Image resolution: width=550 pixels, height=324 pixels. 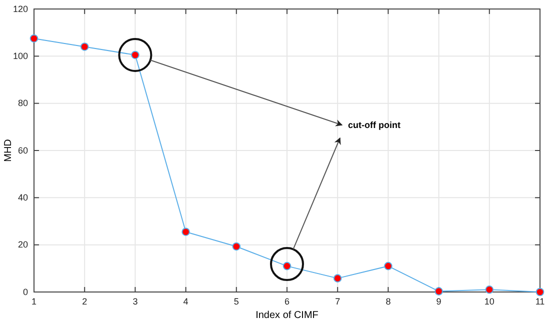 I want to click on x-tick-label: 5, so click(x=236, y=301).